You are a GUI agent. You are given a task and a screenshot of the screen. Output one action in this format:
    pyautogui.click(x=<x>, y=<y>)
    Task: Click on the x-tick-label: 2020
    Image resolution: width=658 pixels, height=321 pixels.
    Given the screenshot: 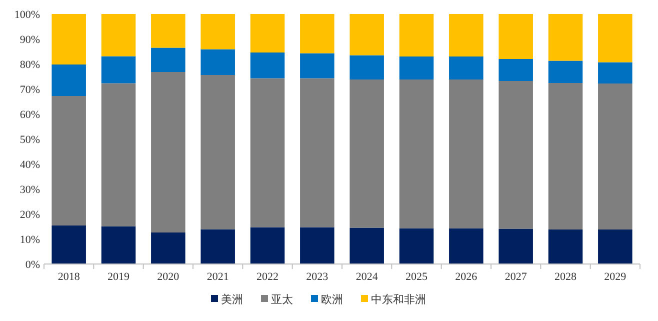 What is the action you would take?
    pyautogui.click(x=168, y=277)
    